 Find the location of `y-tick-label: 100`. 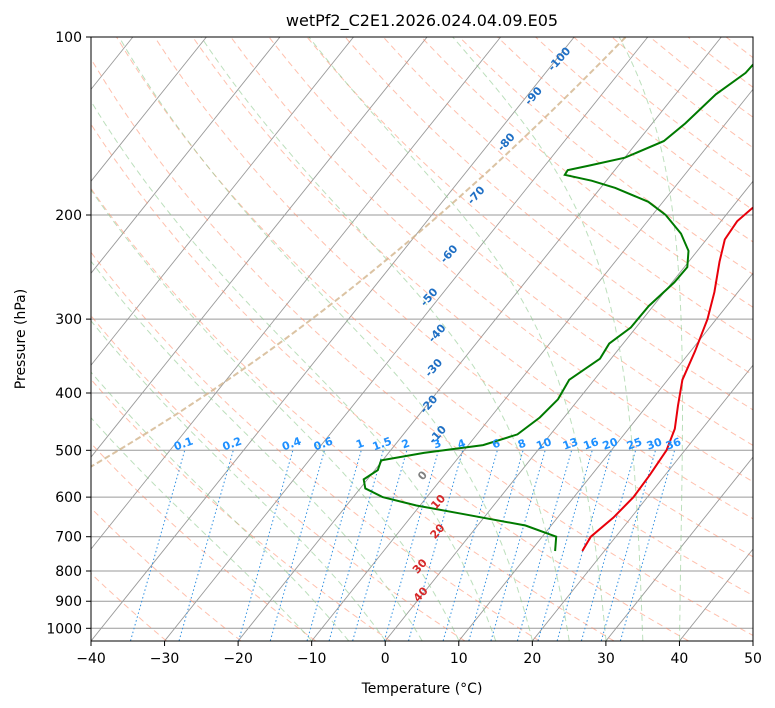

y-tick-label: 100 is located at coordinates (68, 38).